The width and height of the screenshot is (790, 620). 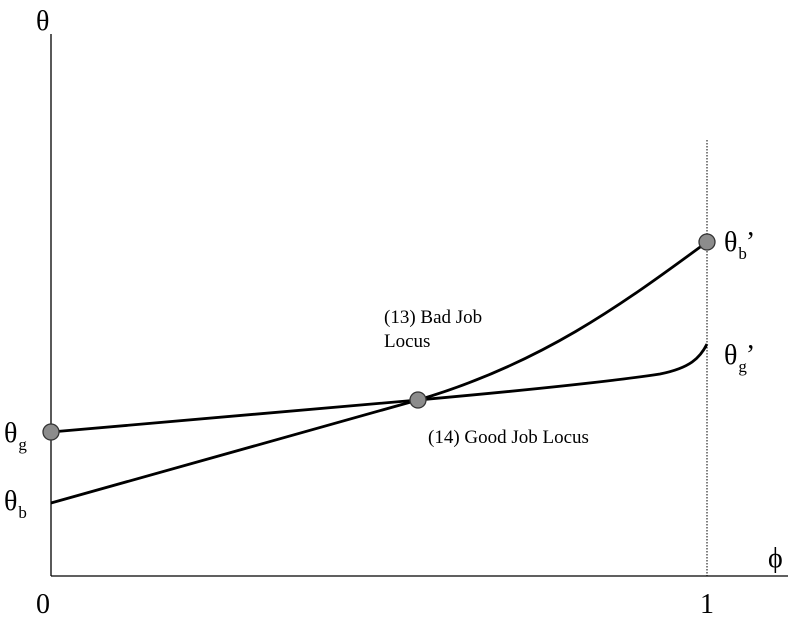 What do you see at coordinates (707, 242) in the screenshot?
I see `theta-b-prime-marker` at bounding box center [707, 242].